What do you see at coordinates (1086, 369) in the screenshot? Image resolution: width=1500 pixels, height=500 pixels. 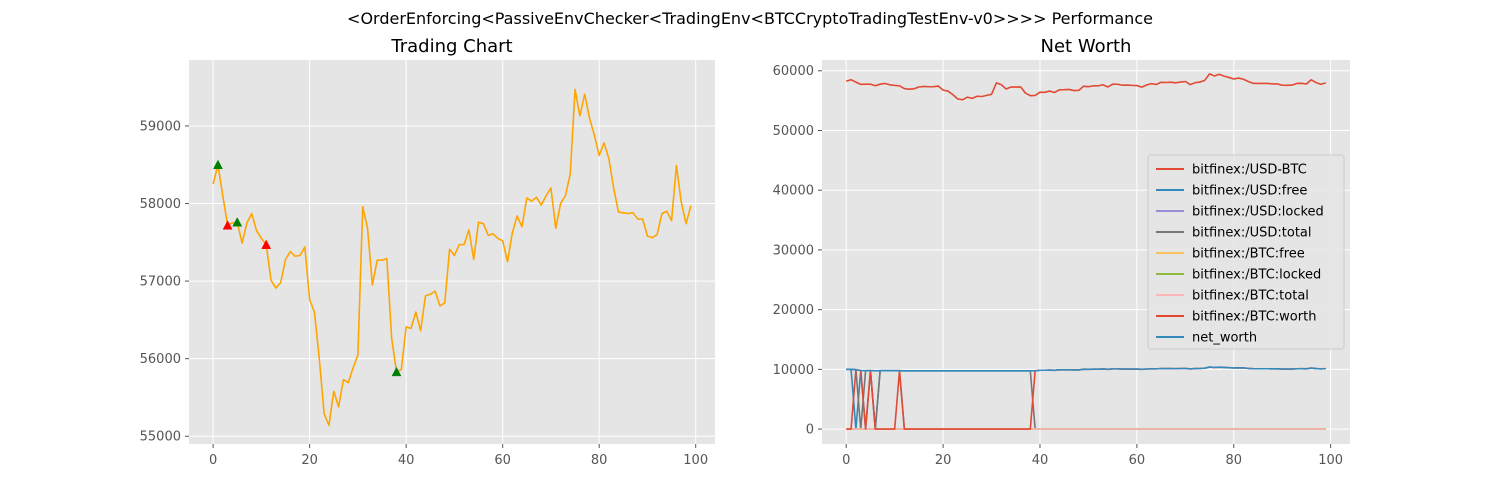 I see `series-line-net-worth` at bounding box center [1086, 369].